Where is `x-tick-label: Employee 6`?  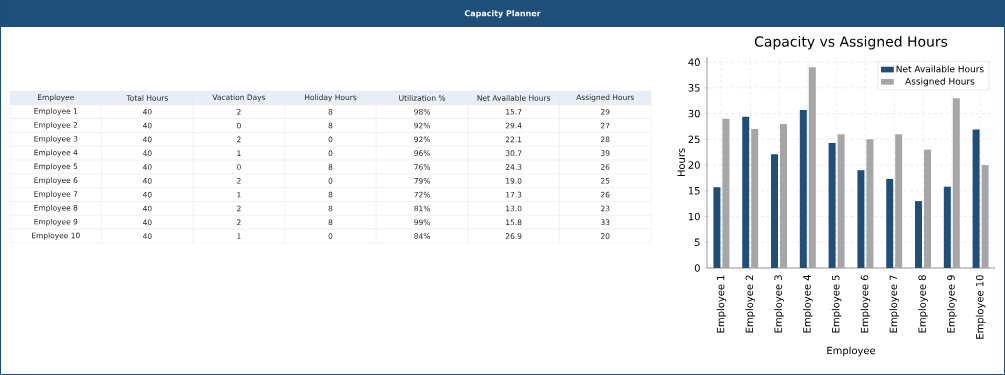
x-tick-label: Employee 6 is located at coordinates (865, 304).